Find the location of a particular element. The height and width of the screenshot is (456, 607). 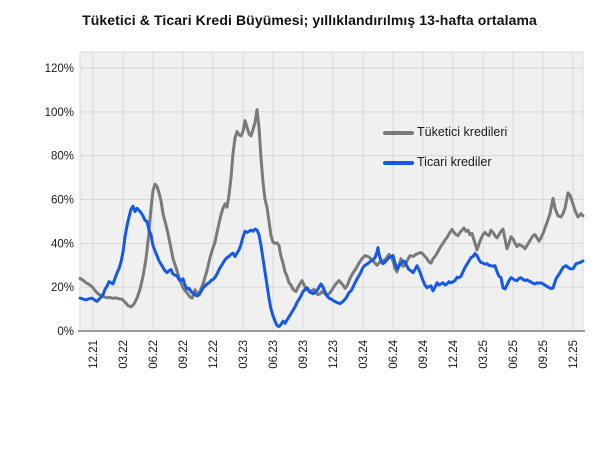

legend-item-ticari-krediler: Ticari krediler is located at coordinates (478, 163).